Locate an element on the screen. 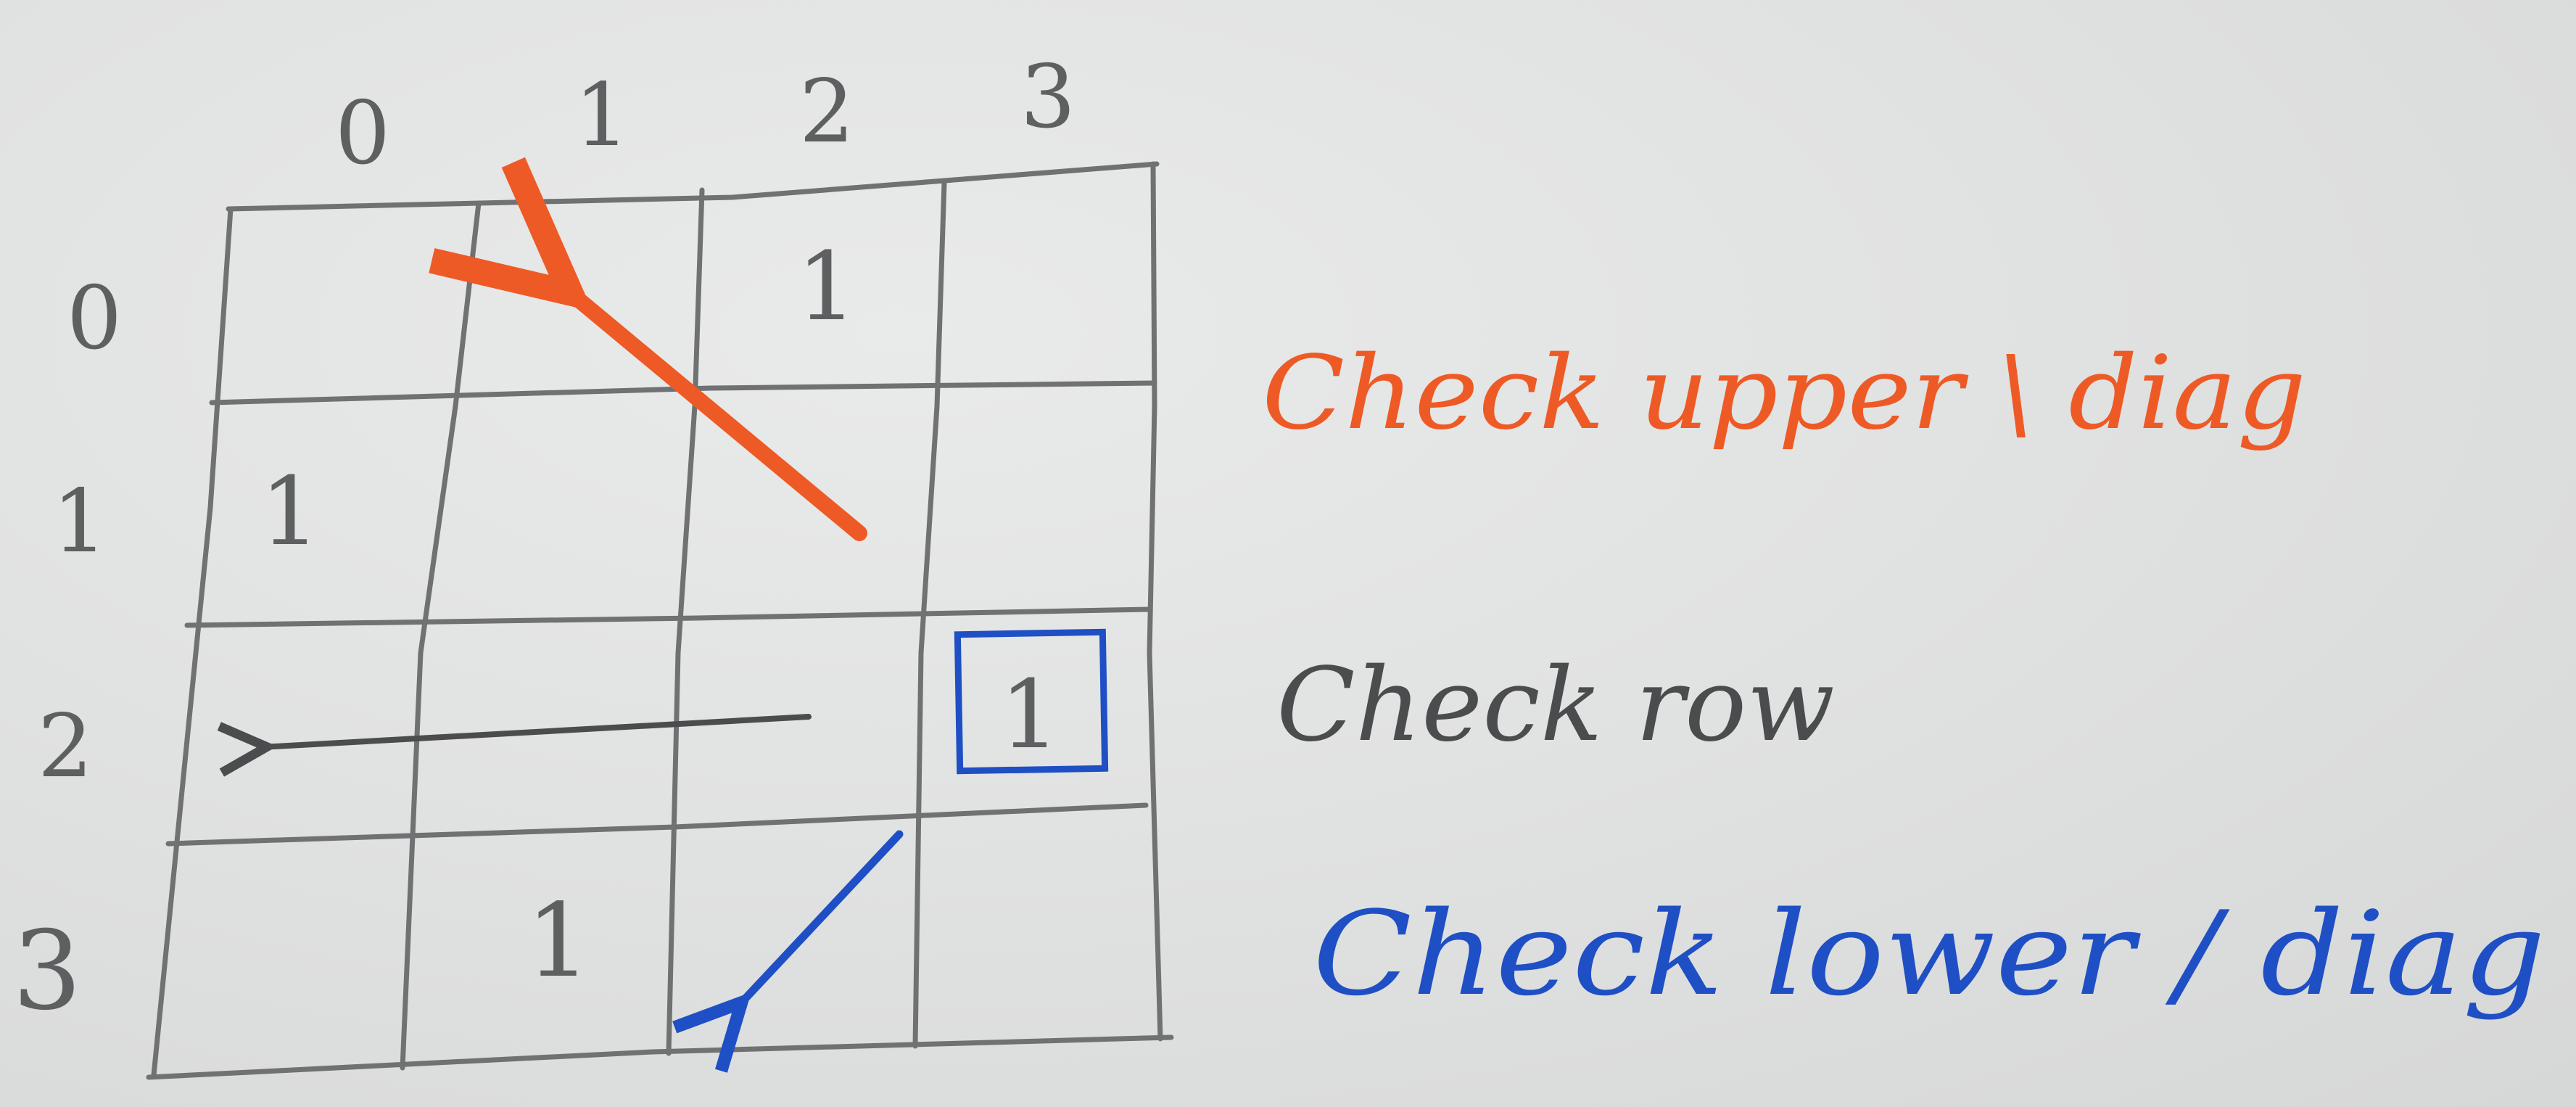  grid-line-h0 is located at coordinates (693, 186).